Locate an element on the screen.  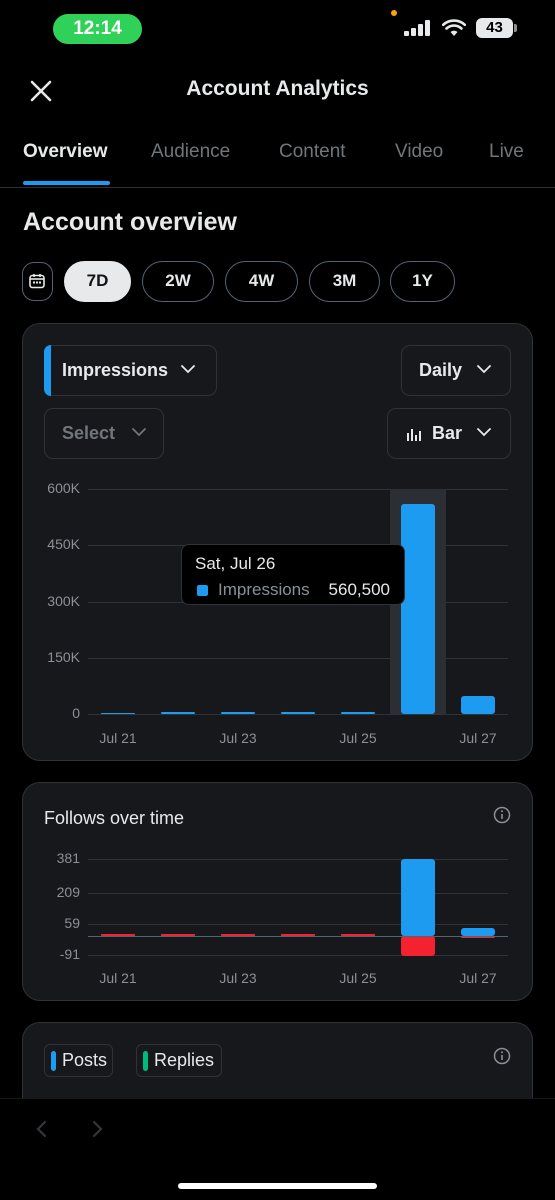
forward-arrow-icon is located at coordinates (97, 1129).